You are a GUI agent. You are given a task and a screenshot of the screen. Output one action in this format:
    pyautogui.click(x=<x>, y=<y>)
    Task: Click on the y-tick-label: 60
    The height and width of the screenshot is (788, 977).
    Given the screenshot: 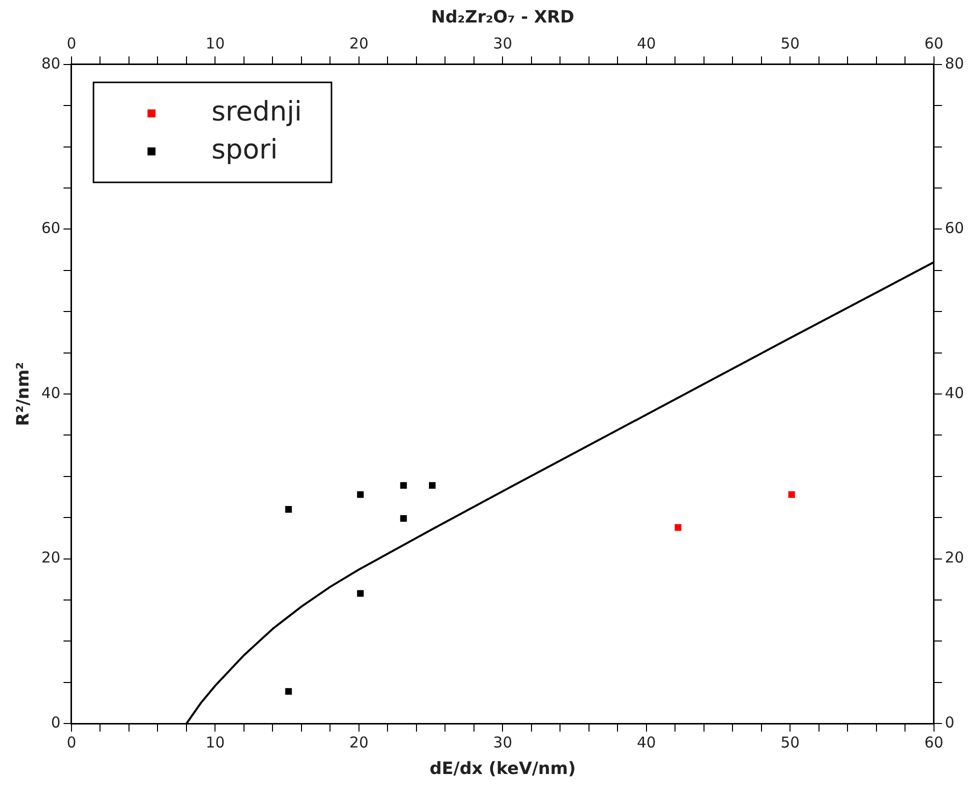 What is the action you would take?
    pyautogui.click(x=50, y=228)
    